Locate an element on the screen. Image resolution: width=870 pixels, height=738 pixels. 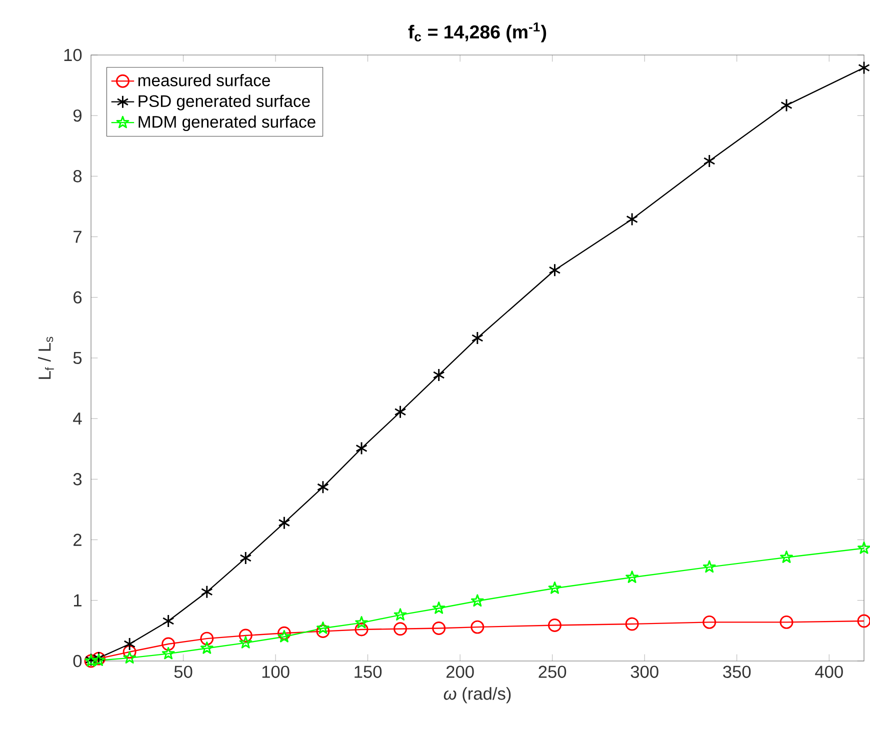
x-tick-label: 350 is located at coordinates (737, 672).